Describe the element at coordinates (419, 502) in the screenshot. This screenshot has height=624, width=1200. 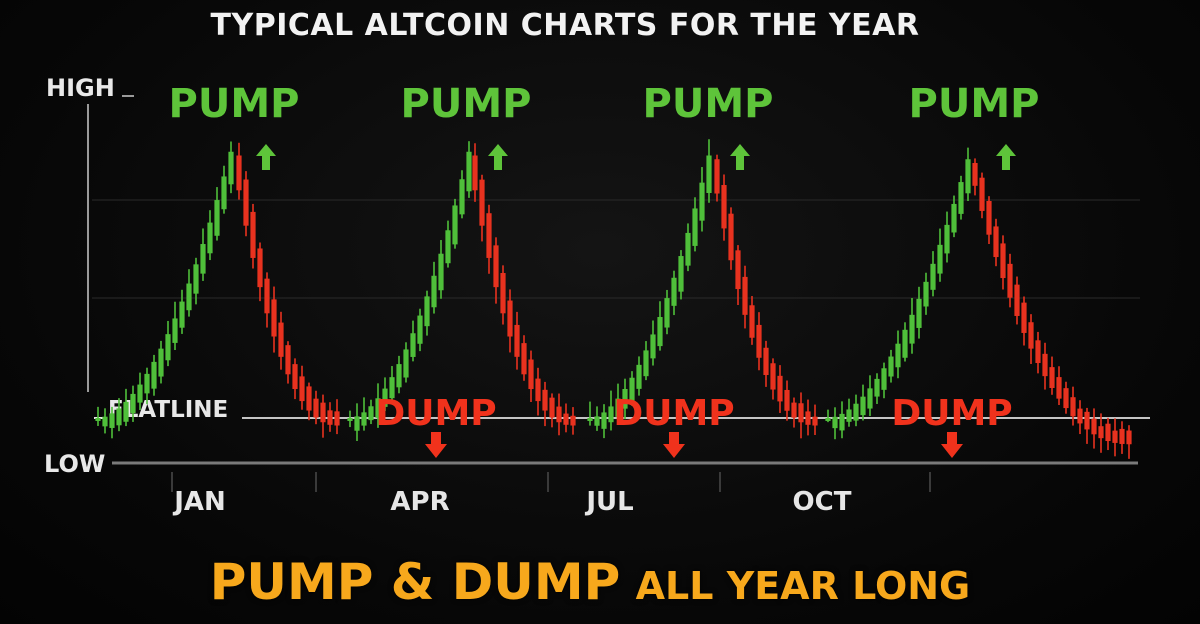
I see `x-tick-label: APR` at that location.